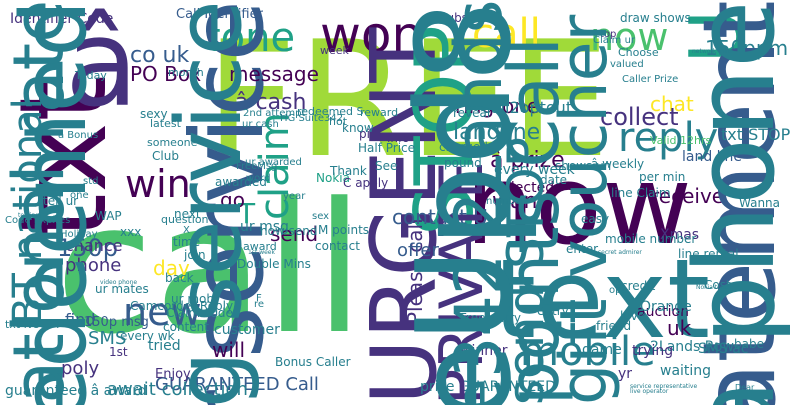 The width and height of the screenshot is (790, 405). What do you see at coordinates (506, 201) in the screenshot?
I see `word-number: number` at bounding box center [506, 201].